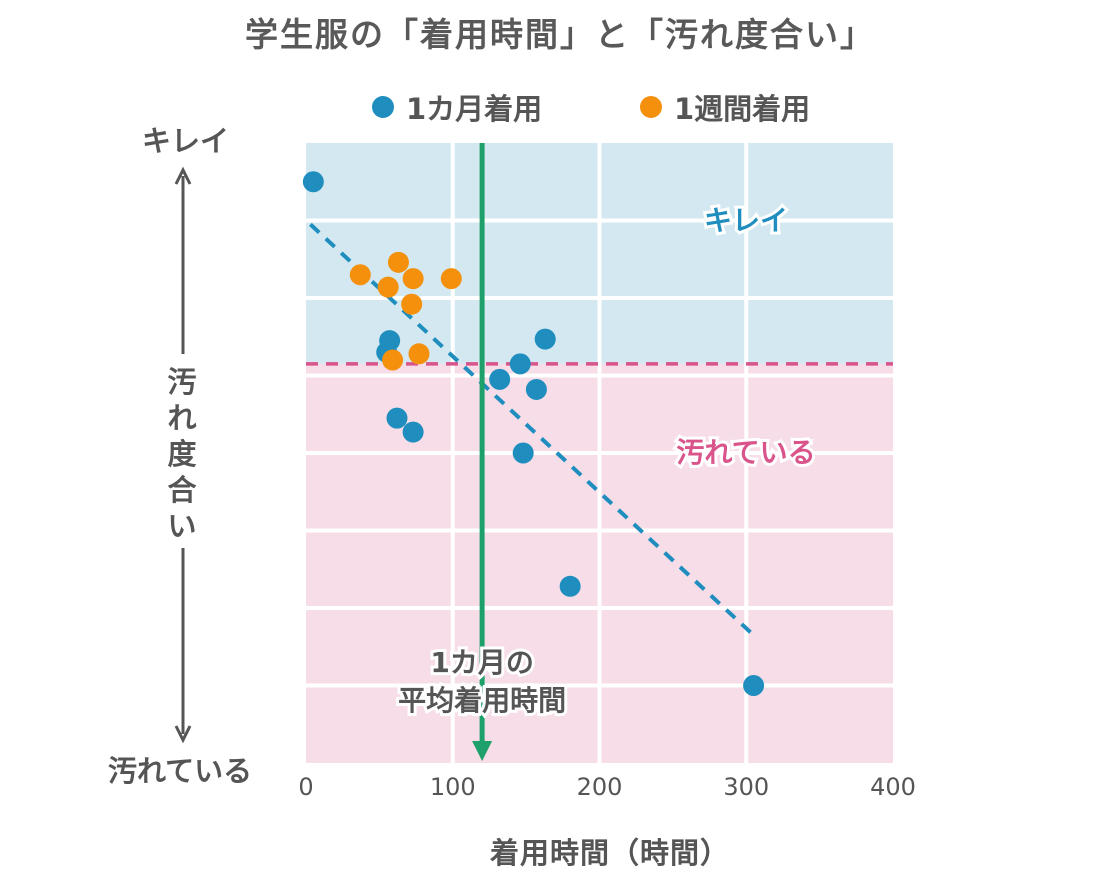 This screenshot has height=880, width=1120. I want to click on data-point-s0-p3, so click(397, 418).